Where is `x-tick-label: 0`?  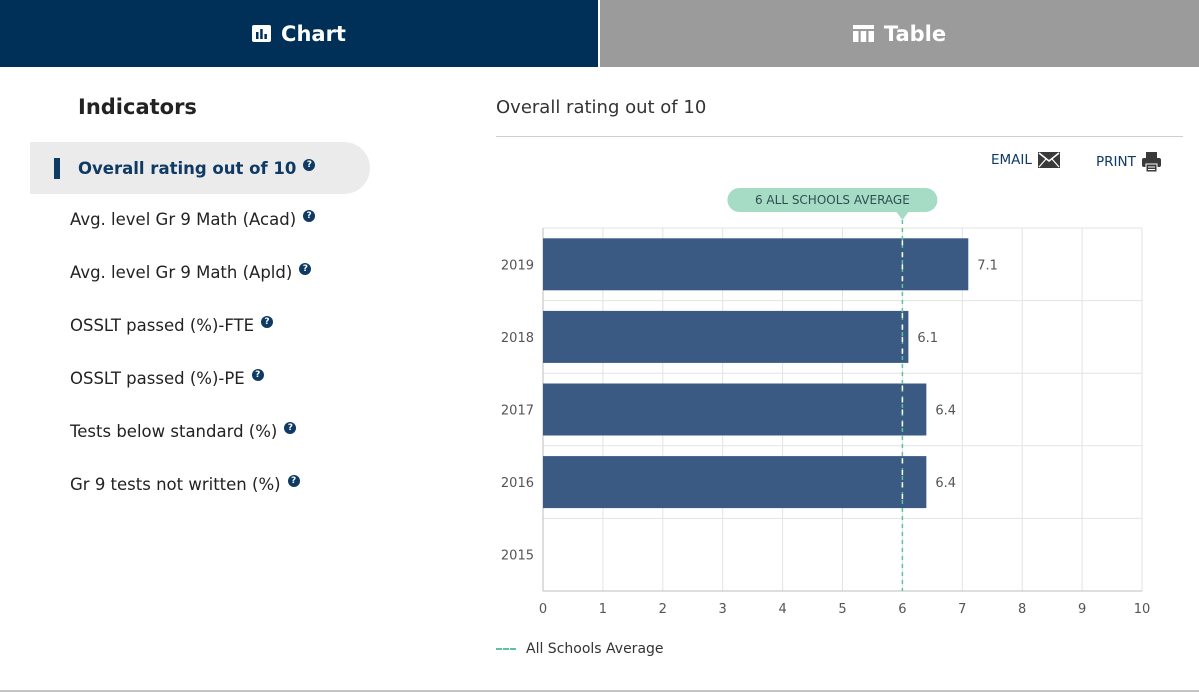 x-tick-label: 0 is located at coordinates (543, 609).